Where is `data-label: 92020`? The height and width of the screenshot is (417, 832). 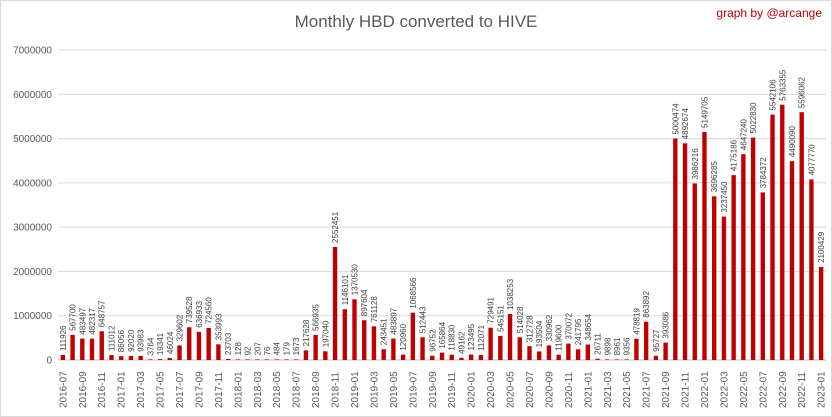
data-label: 92020 is located at coordinates (131, 340).